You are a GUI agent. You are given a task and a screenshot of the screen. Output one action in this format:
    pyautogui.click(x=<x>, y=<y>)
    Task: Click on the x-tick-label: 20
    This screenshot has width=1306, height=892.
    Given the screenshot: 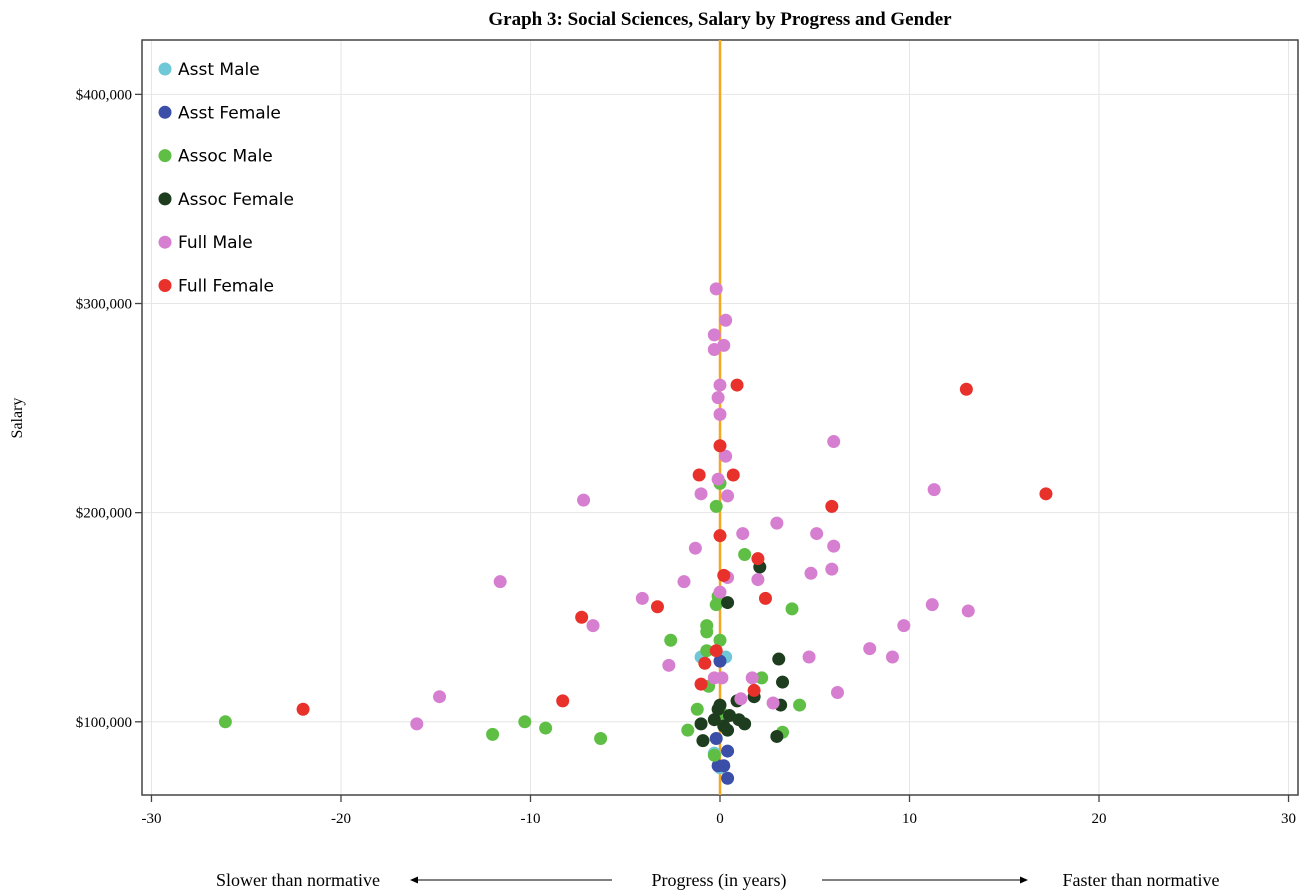 What is the action you would take?
    pyautogui.click(x=1099, y=819)
    